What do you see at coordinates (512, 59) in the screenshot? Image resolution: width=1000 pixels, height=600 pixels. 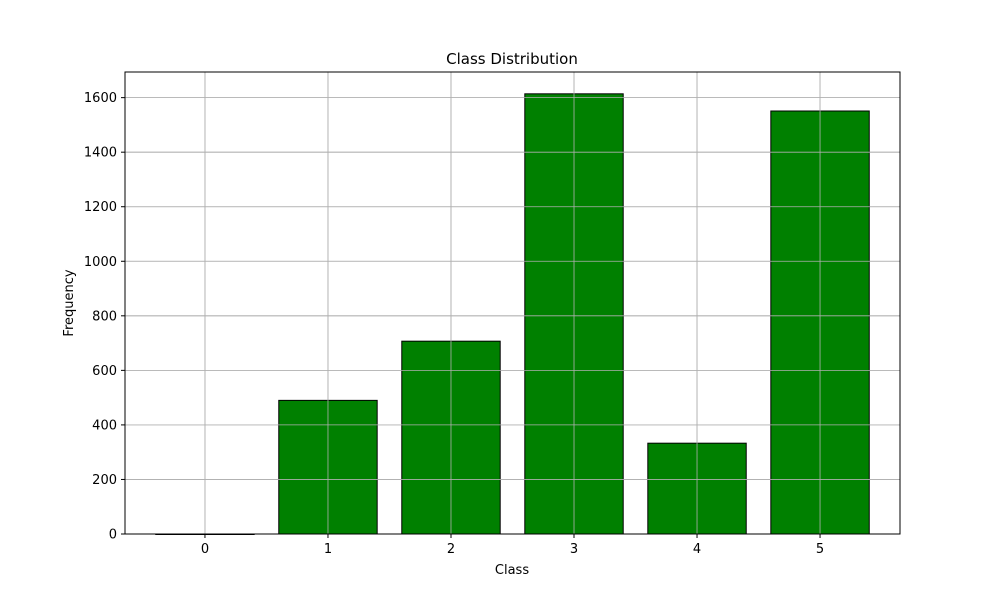 I see `chart-title: Class Distribution` at bounding box center [512, 59].